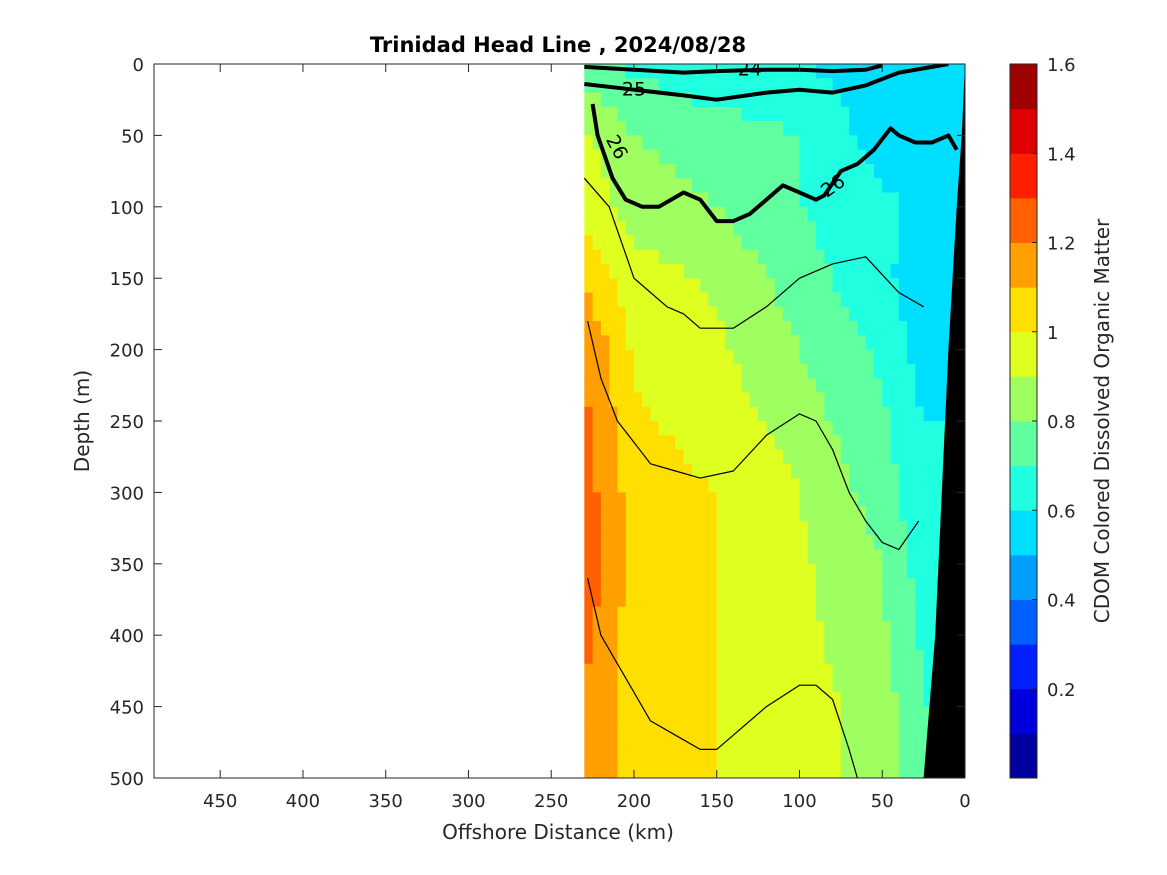 The height and width of the screenshot is (875, 1167). I want to click on colorbar-tick-label: 0.4, so click(1061, 601).